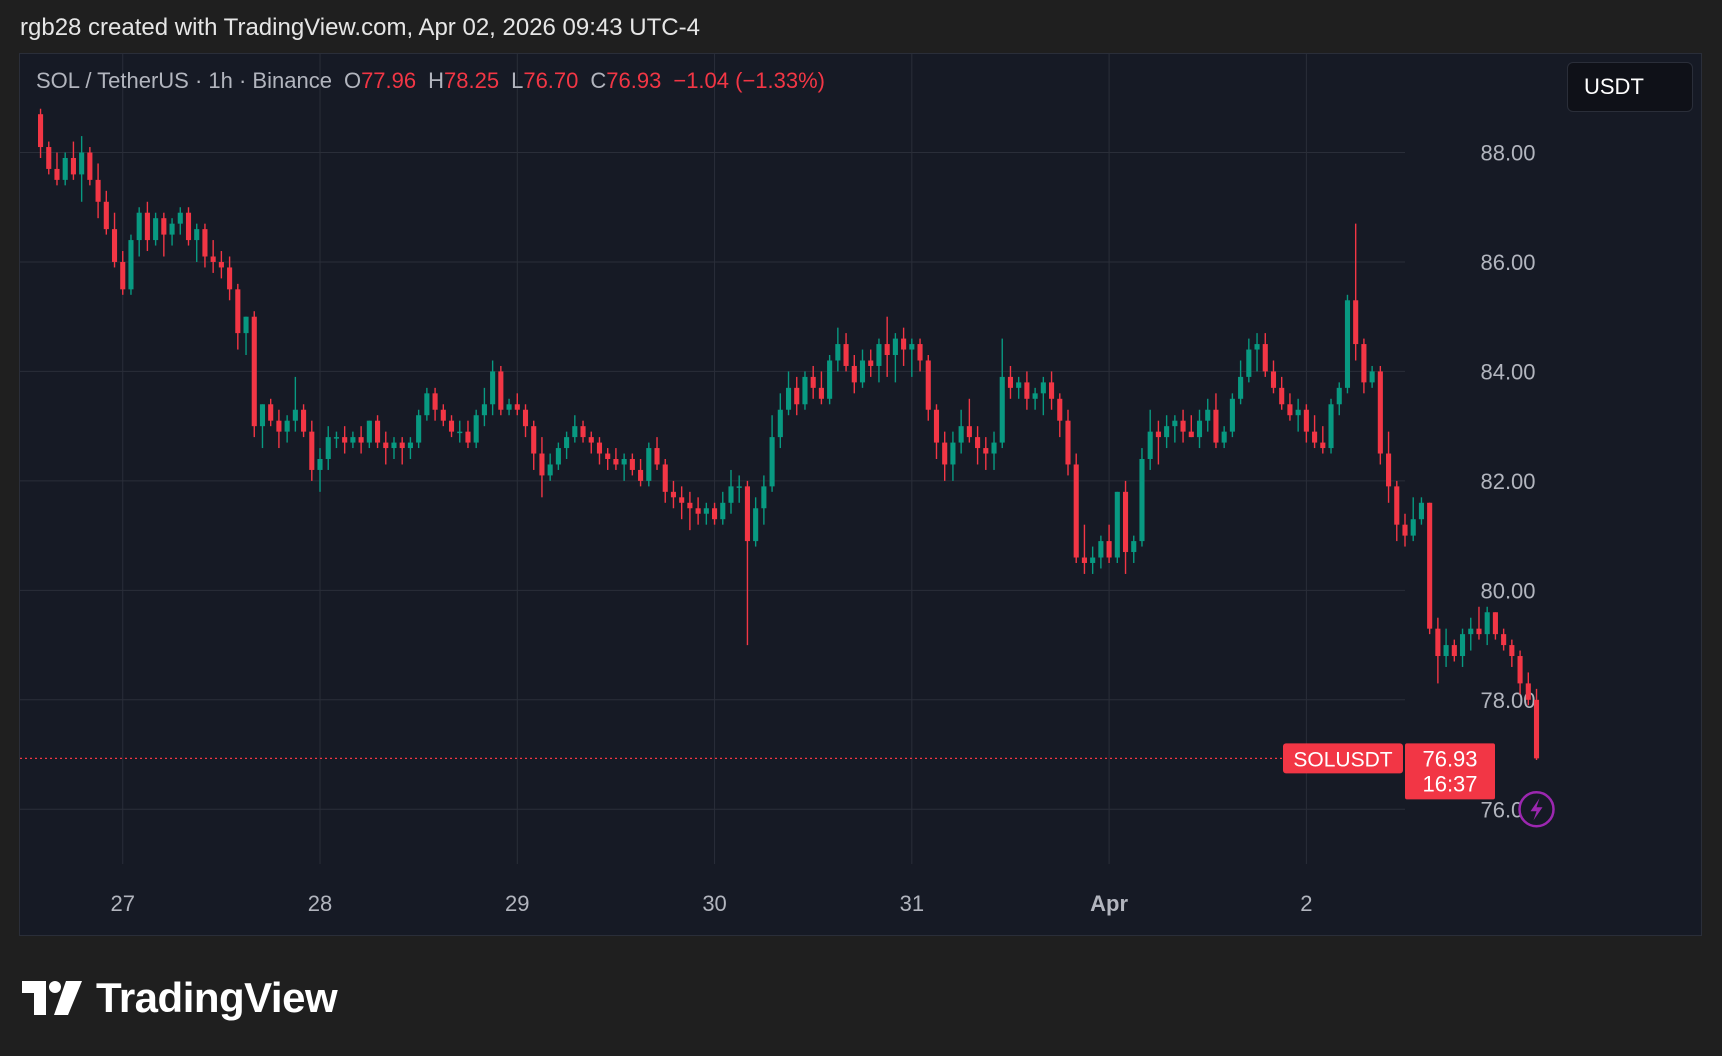  Describe the element at coordinates (1630, 87) in the screenshot. I see `currency-button: USDT` at that location.